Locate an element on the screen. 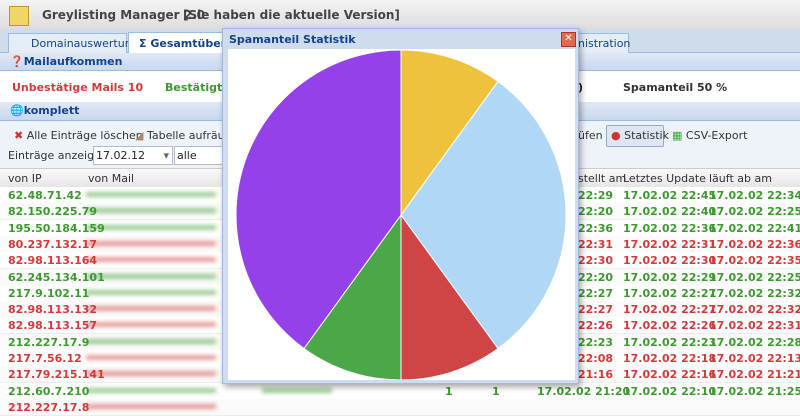  cell: 17.02.02 22:30 is located at coordinates (670, 261).